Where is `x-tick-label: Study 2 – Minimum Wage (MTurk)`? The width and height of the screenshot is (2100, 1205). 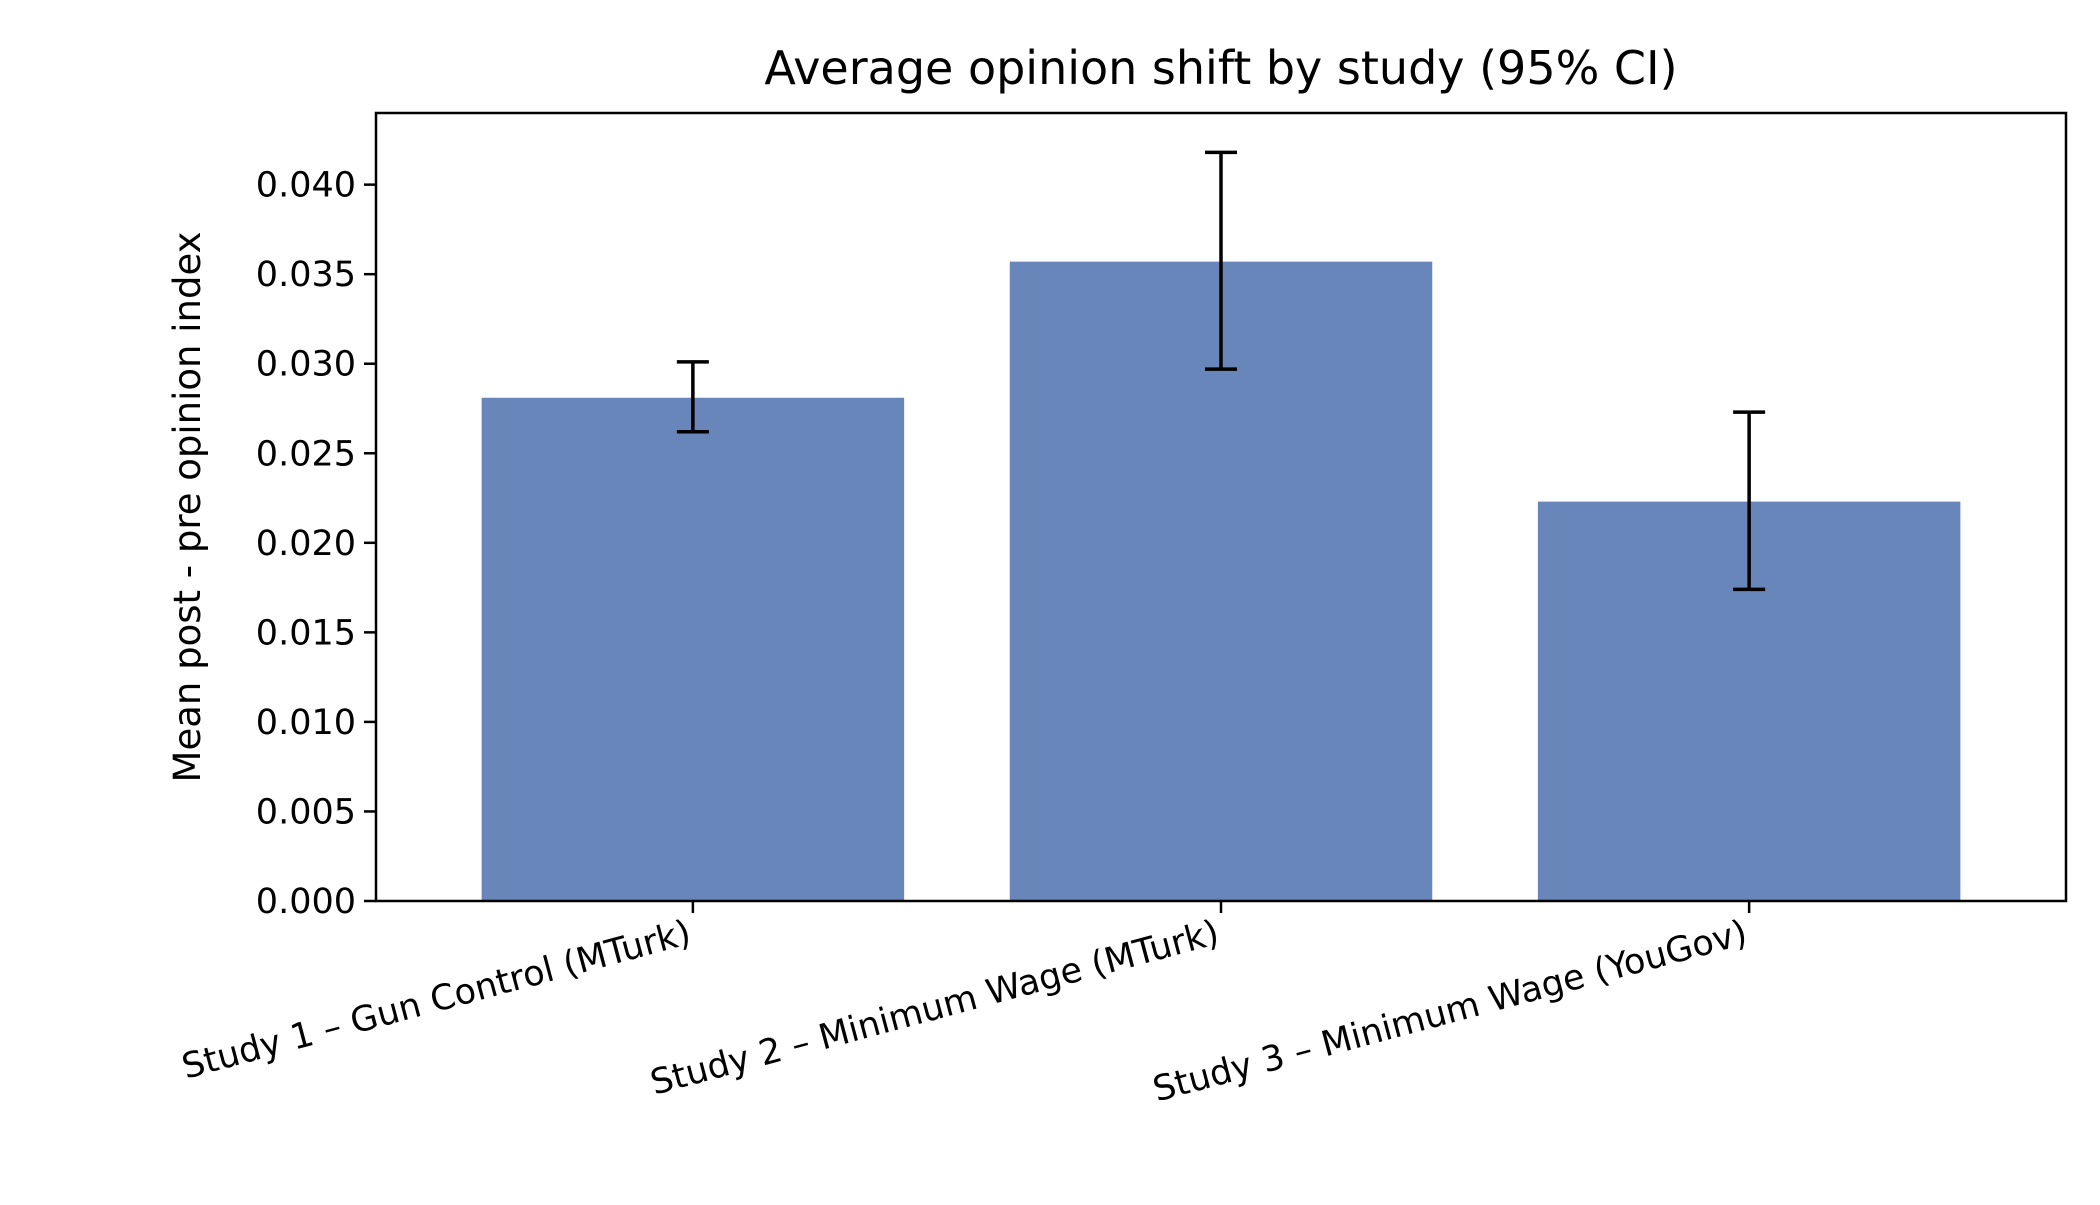
x-tick-label: Study 2 – Minimum Wage (MTurk) is located at coordinates (934, 1008).